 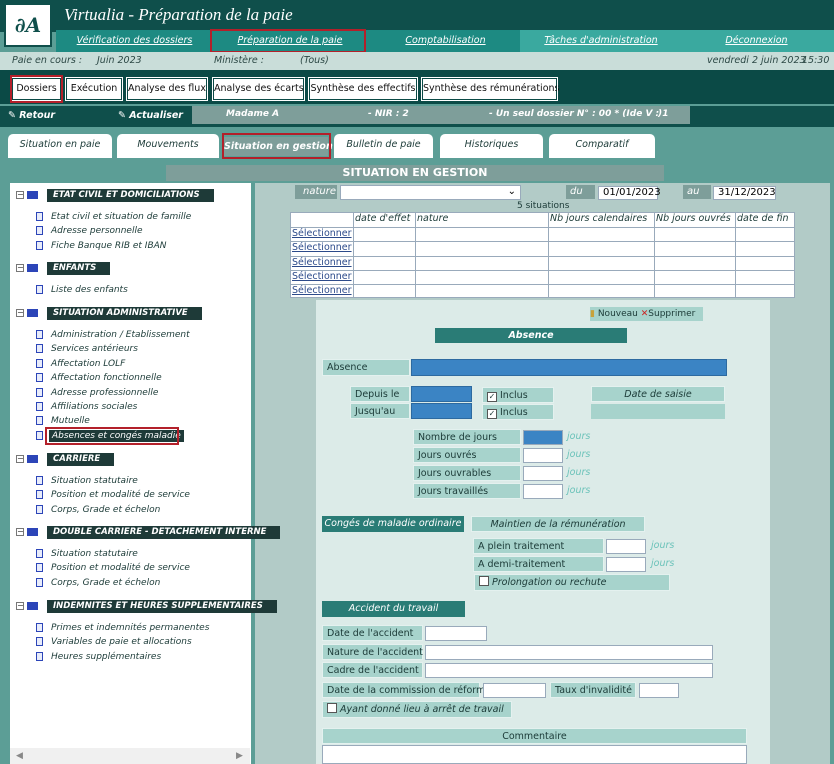 What do you see at coordinates (629, 193) in the screenshot?
I see `date-input: 01/01/2023` at bounding box center [629, 193].